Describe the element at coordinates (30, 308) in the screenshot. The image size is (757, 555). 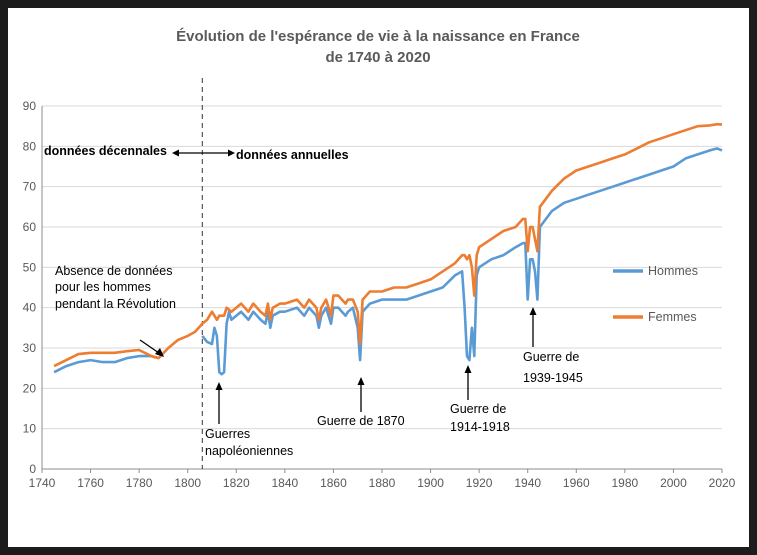
I see `y-tick-label: 40` at that location.